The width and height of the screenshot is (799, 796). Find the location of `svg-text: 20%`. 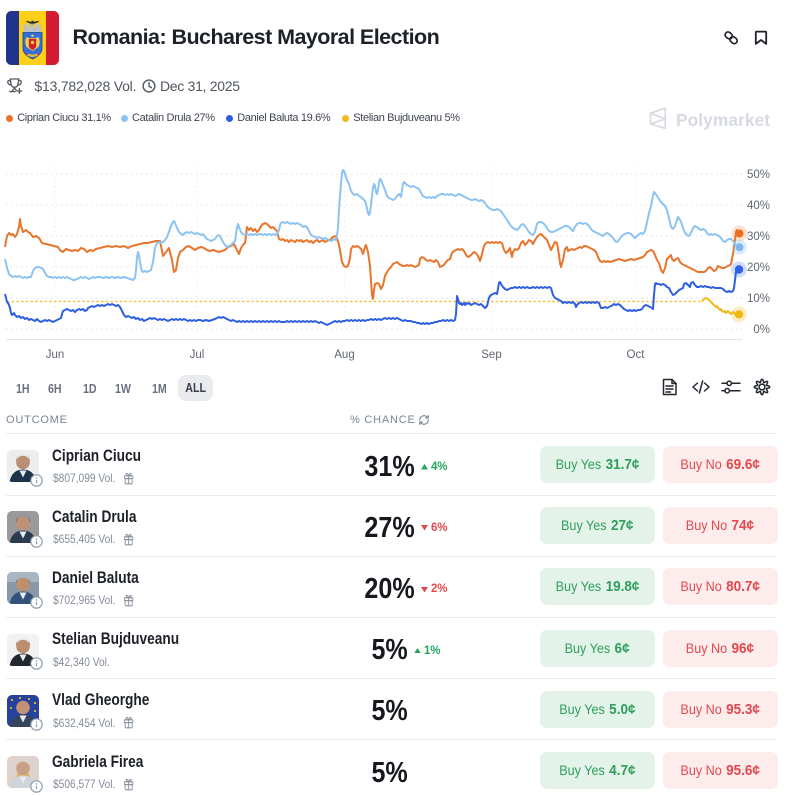

svg-text: 20% is located at coordinates (758, 268).